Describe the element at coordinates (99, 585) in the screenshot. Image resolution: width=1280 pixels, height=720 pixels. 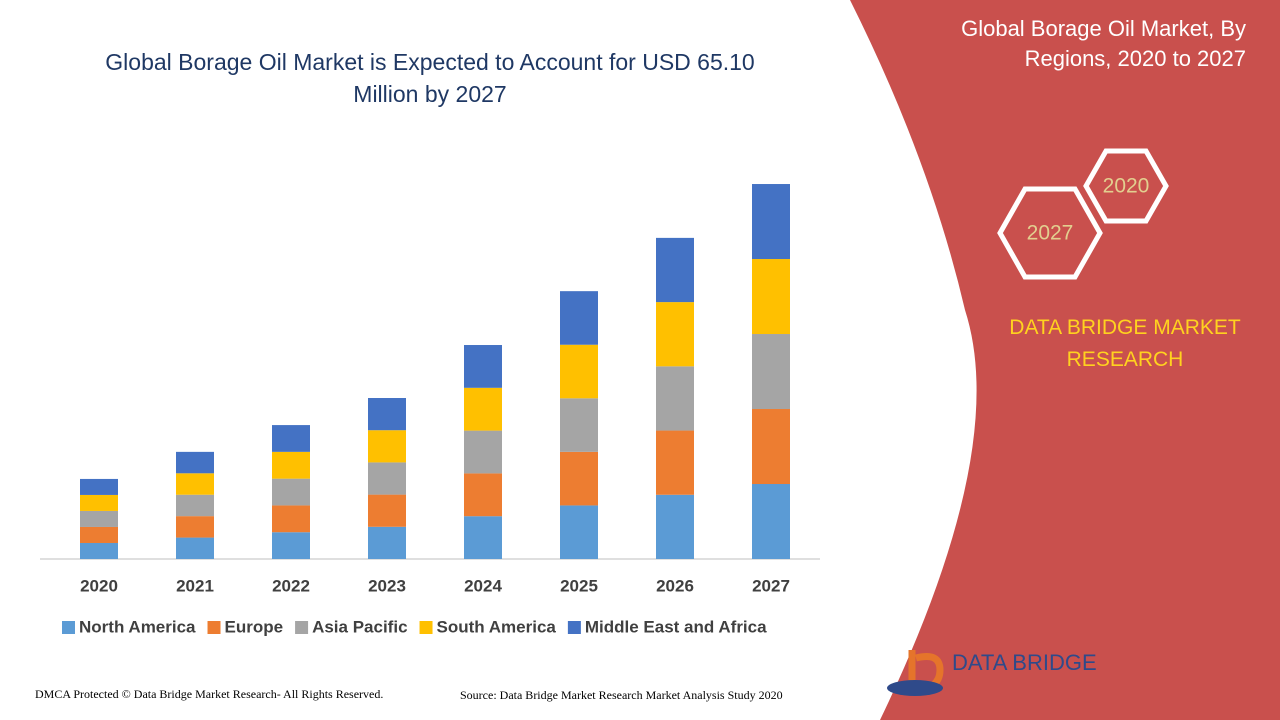
I see `x-tick-label: 2020` at that location.